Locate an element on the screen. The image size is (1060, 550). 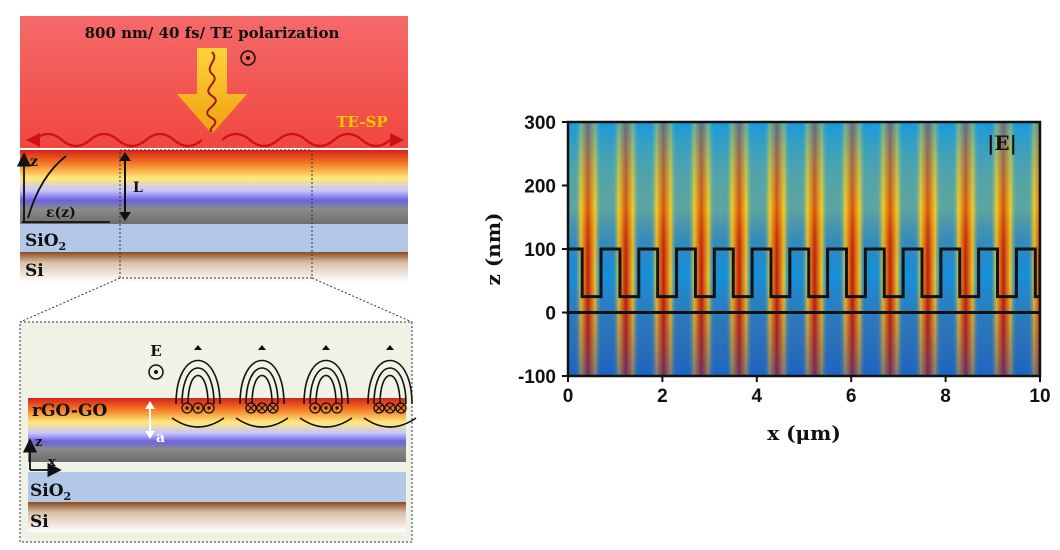
rgo-go-label: rGO-GO is located at coordinates (69, 411).